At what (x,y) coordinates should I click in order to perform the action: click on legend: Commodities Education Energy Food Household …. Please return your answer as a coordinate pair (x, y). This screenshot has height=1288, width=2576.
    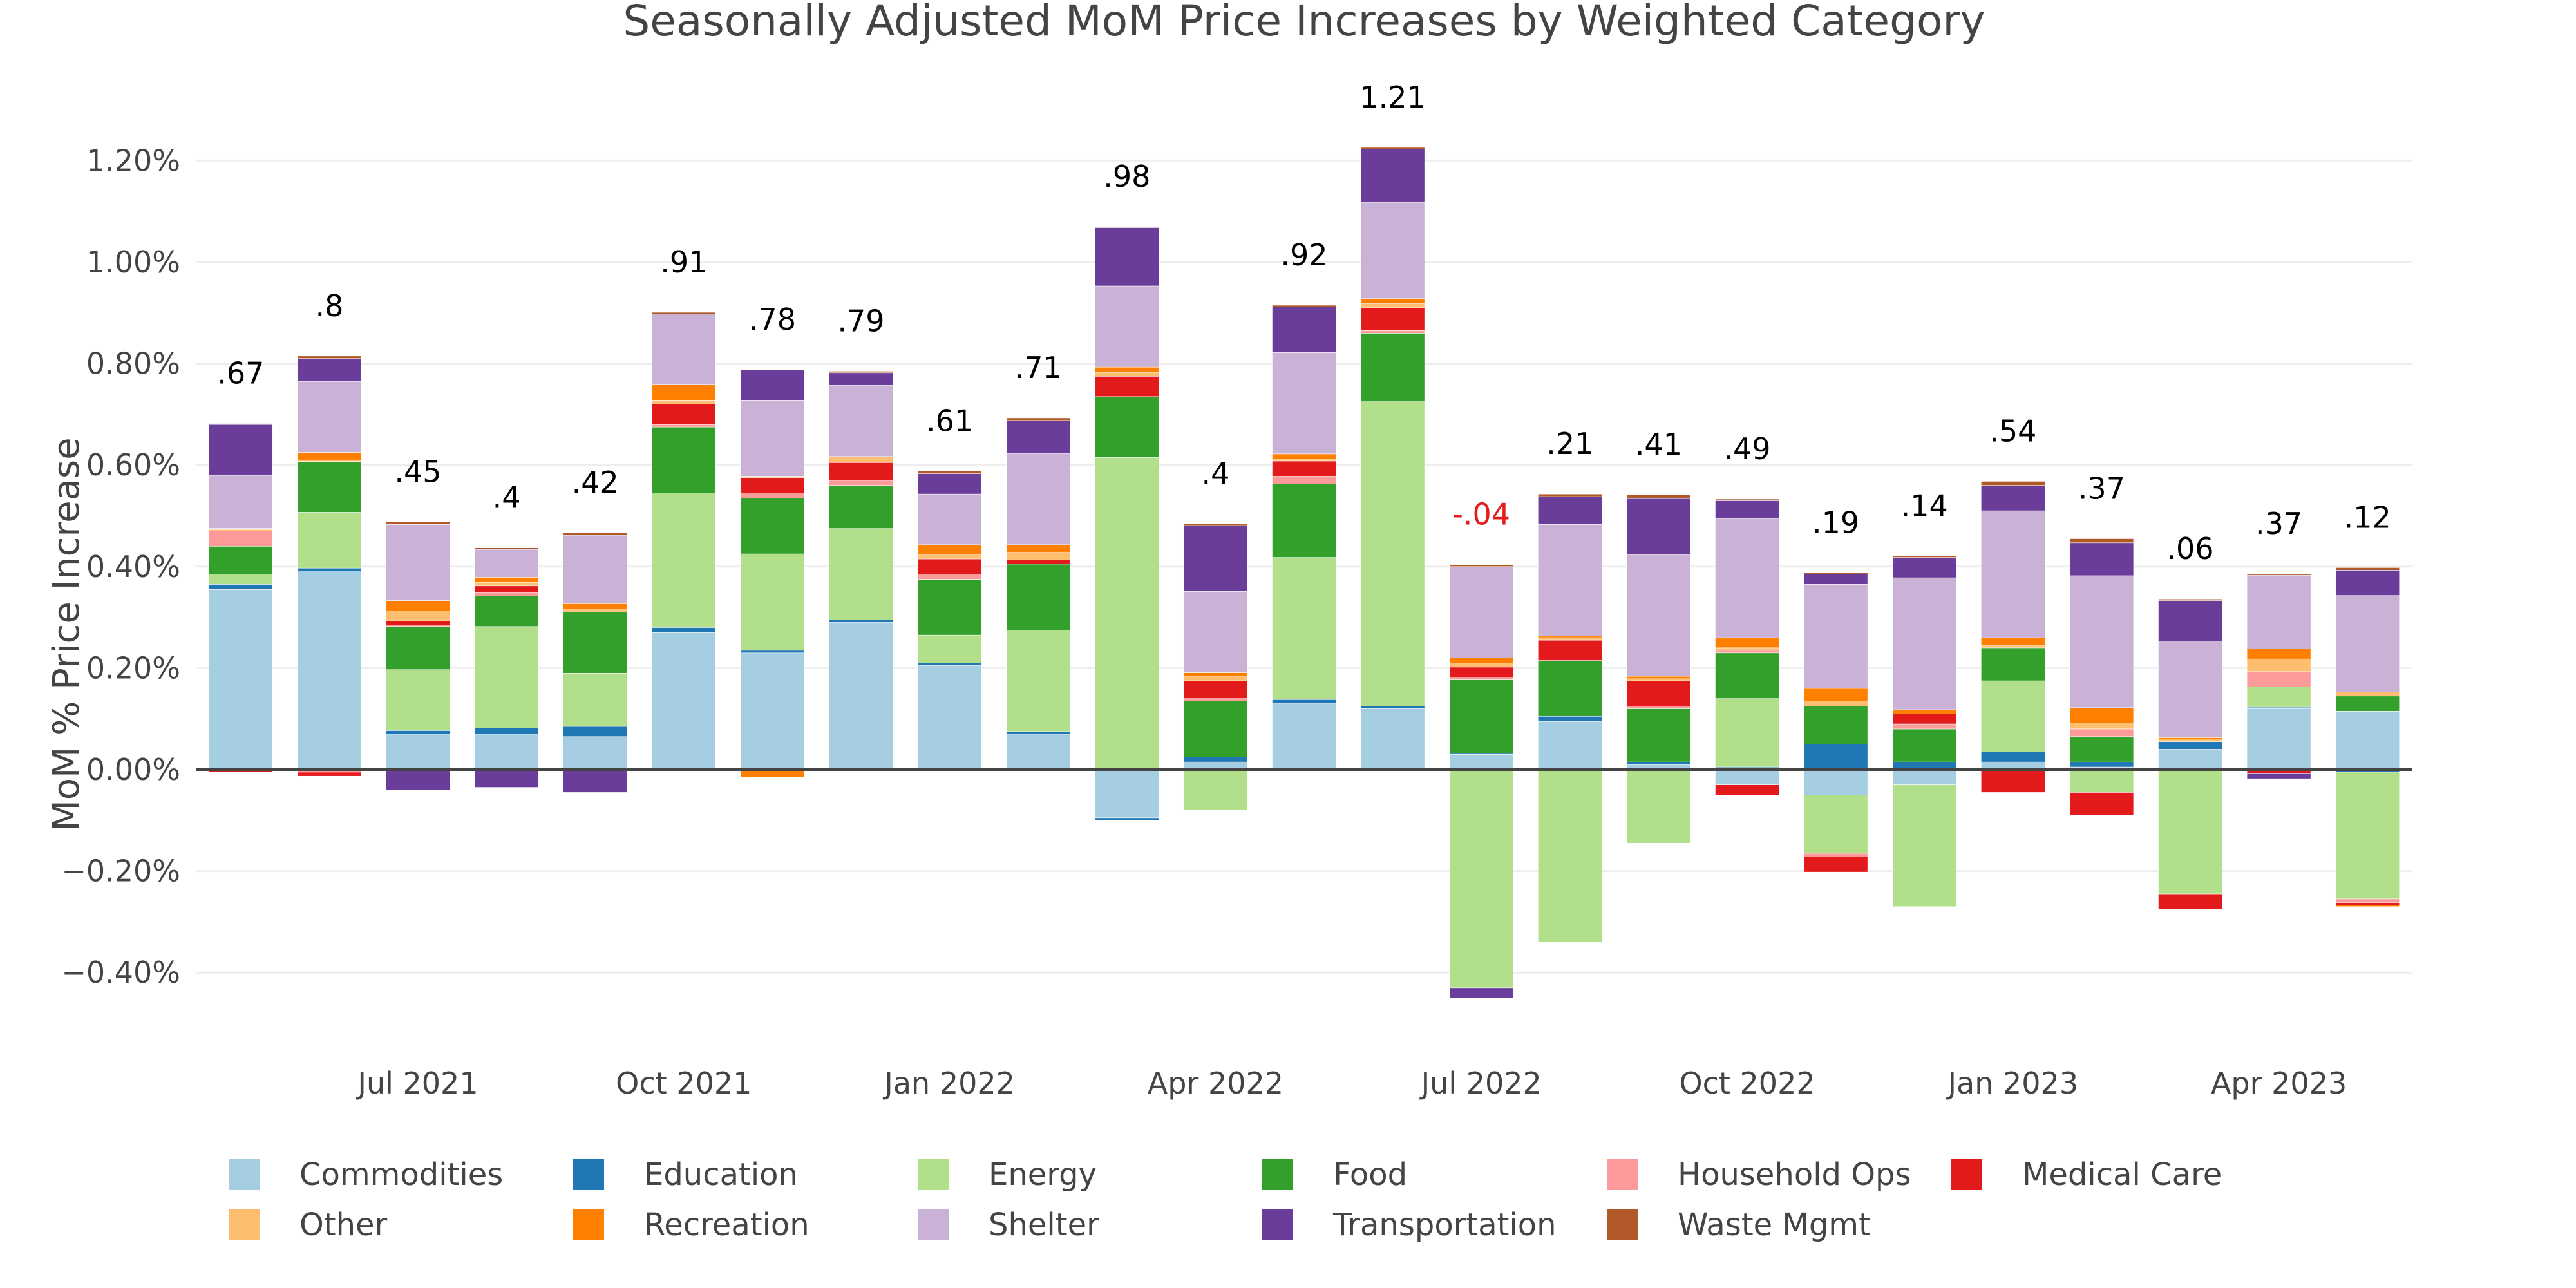
    Looking at the image, I should click on (1225, 1200).